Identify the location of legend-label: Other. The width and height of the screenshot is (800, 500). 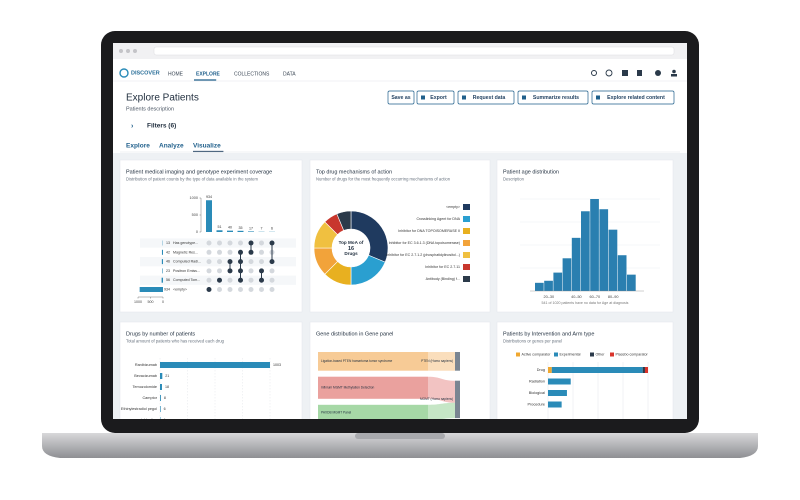
(601, 354).